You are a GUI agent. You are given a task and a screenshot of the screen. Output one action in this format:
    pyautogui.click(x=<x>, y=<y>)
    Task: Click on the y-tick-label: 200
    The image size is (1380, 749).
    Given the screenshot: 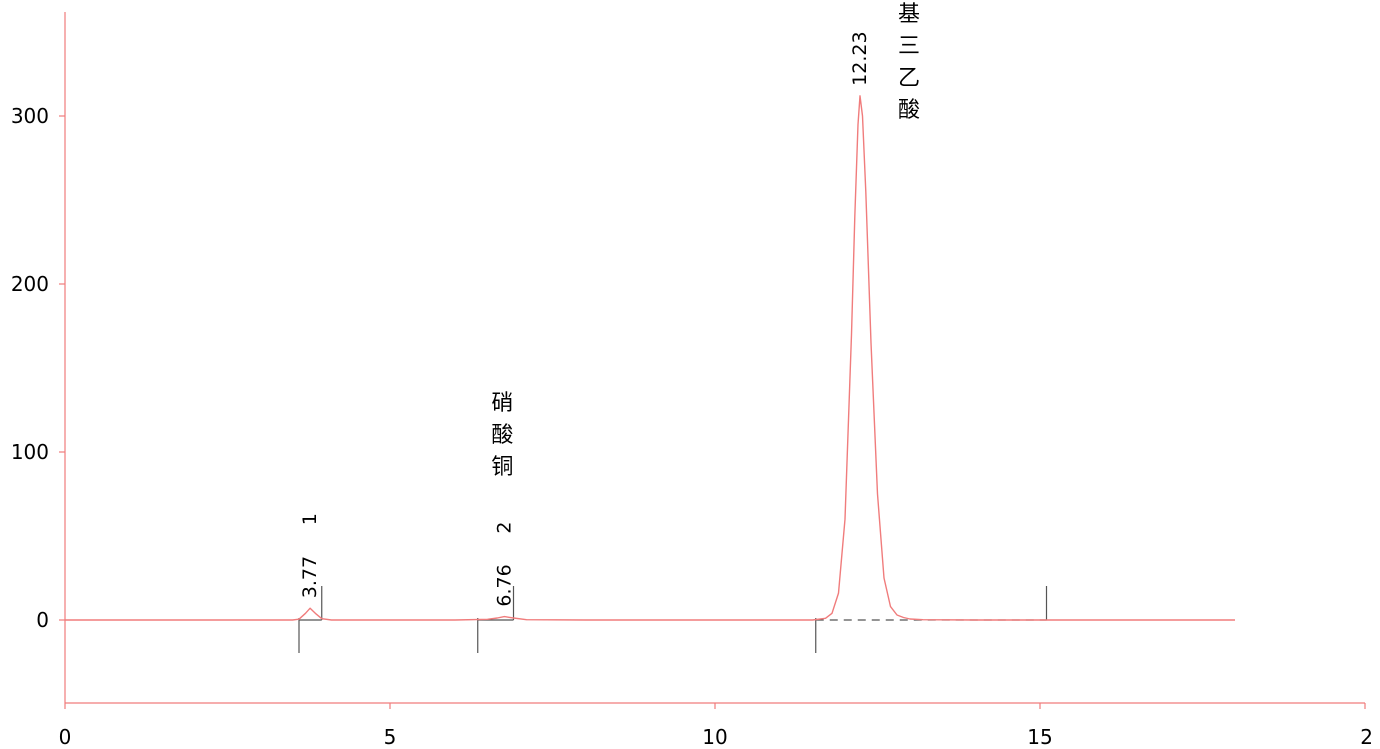 What is the action you would take?
    pyautogui.click(x=30, y=284)
    